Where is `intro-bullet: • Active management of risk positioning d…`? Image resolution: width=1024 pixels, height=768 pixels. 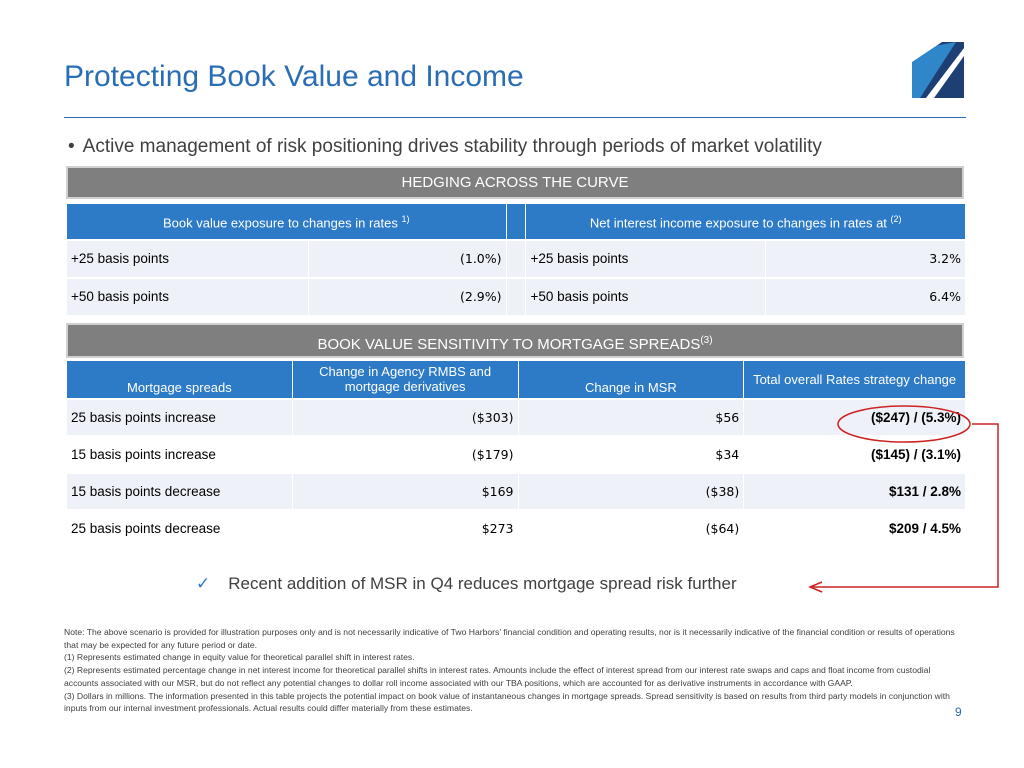 intro-bullet: • Active management of risk positioning d… is located at coordinates (445, 147).